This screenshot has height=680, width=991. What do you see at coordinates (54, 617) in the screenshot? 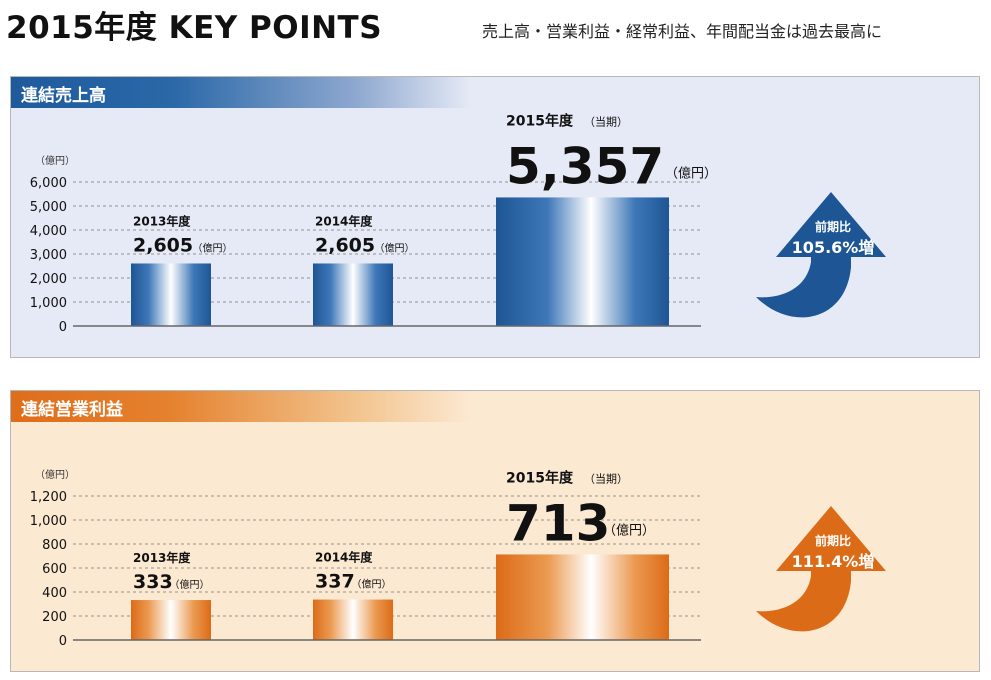
I see `y-tick-label: 200` at bounding box center [54, 617].